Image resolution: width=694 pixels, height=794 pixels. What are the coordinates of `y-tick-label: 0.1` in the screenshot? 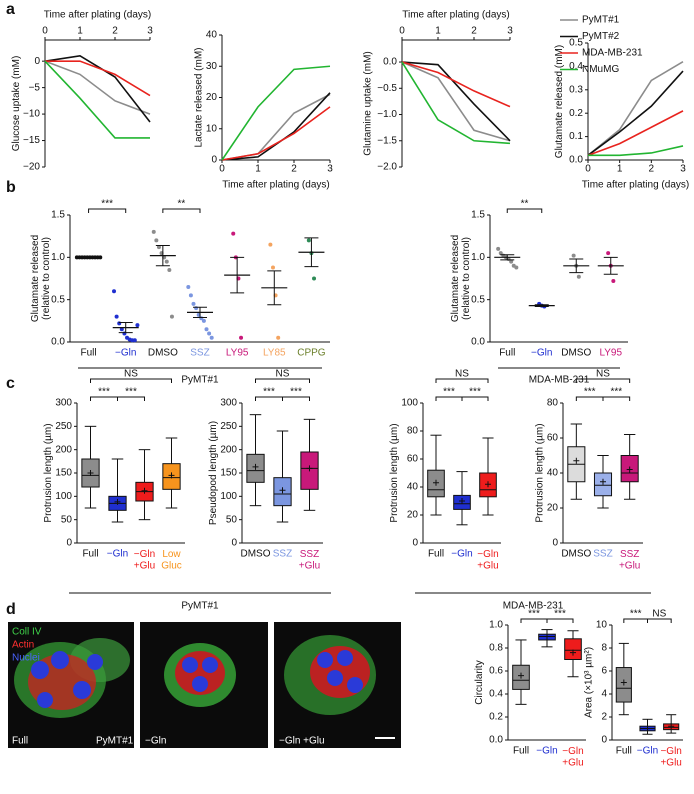 It's located at (576, 136).